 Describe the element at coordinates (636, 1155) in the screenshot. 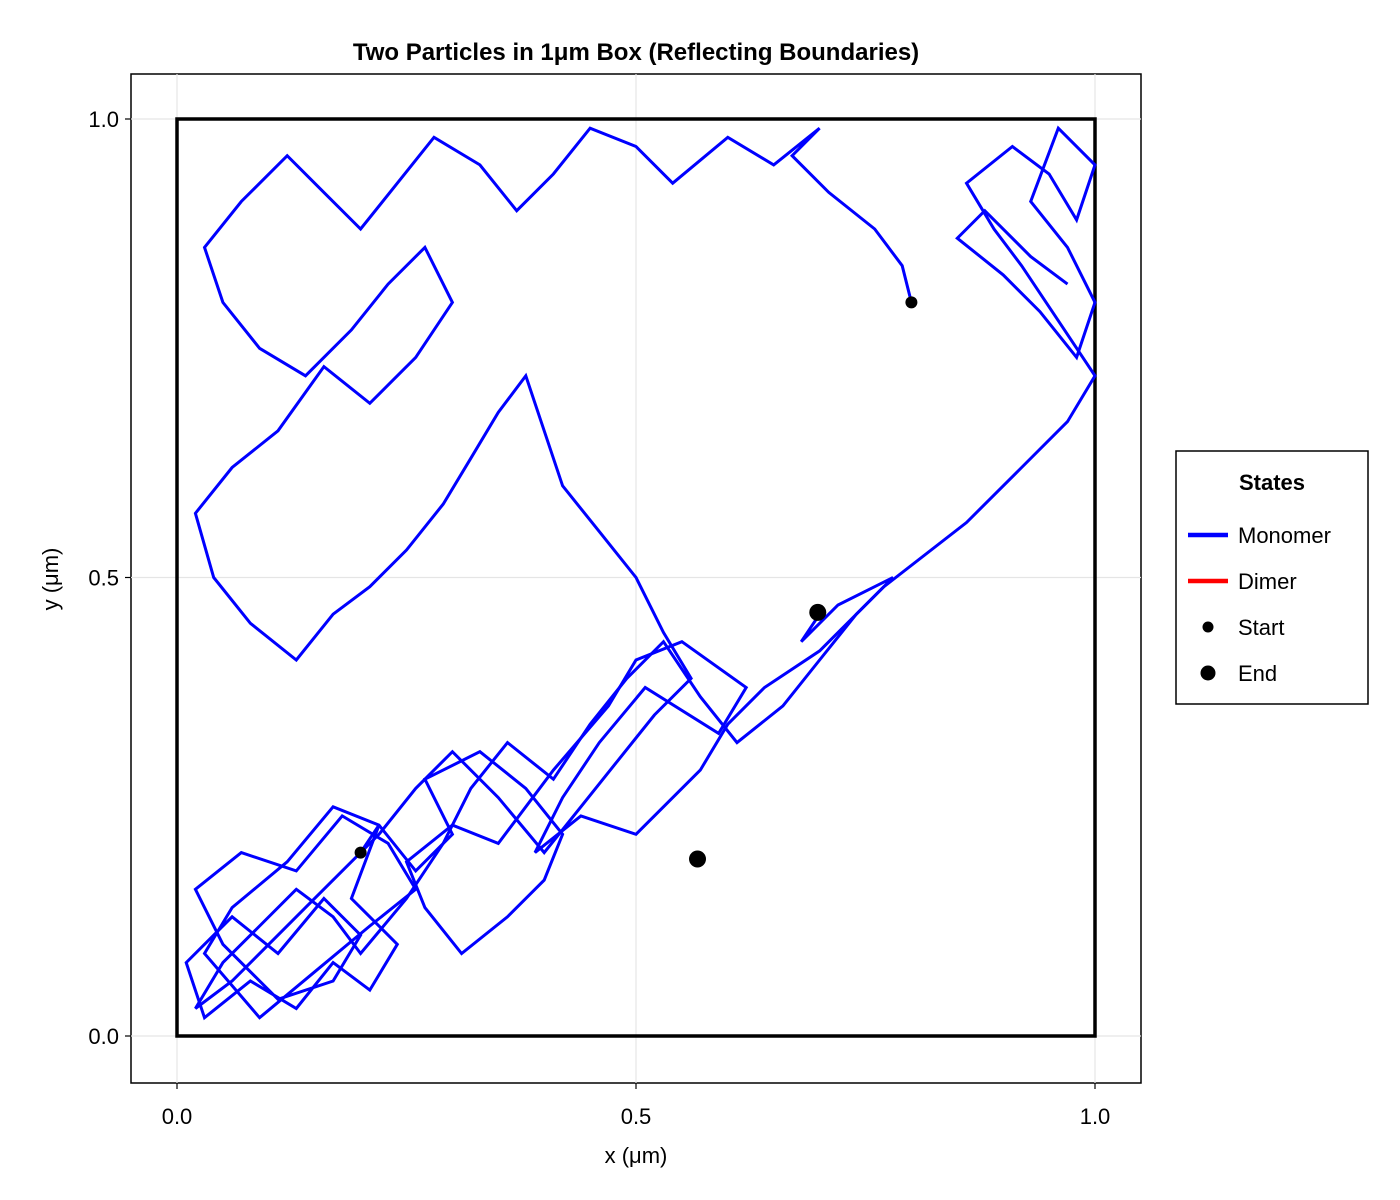

I see `x-axis-label: x (μm)` at that location.